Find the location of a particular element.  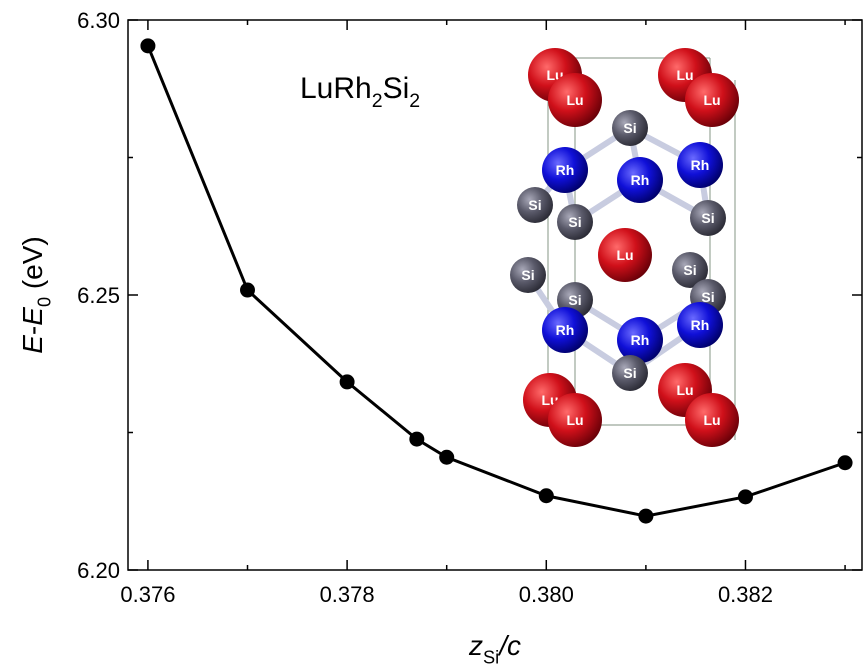

annotation: LuRh2Si2 is located at coordinates (360, 92).